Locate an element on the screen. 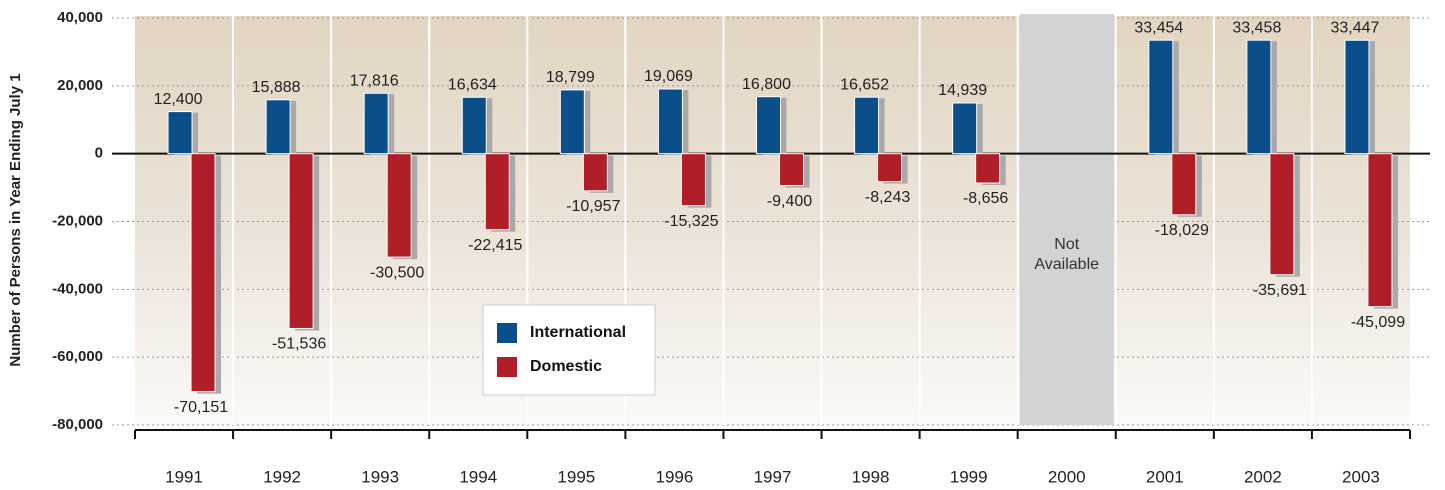 Image resolution: width=1445 pixels, height=490 pixels. value-label: -8,243 is located at coordinates (887, 197).